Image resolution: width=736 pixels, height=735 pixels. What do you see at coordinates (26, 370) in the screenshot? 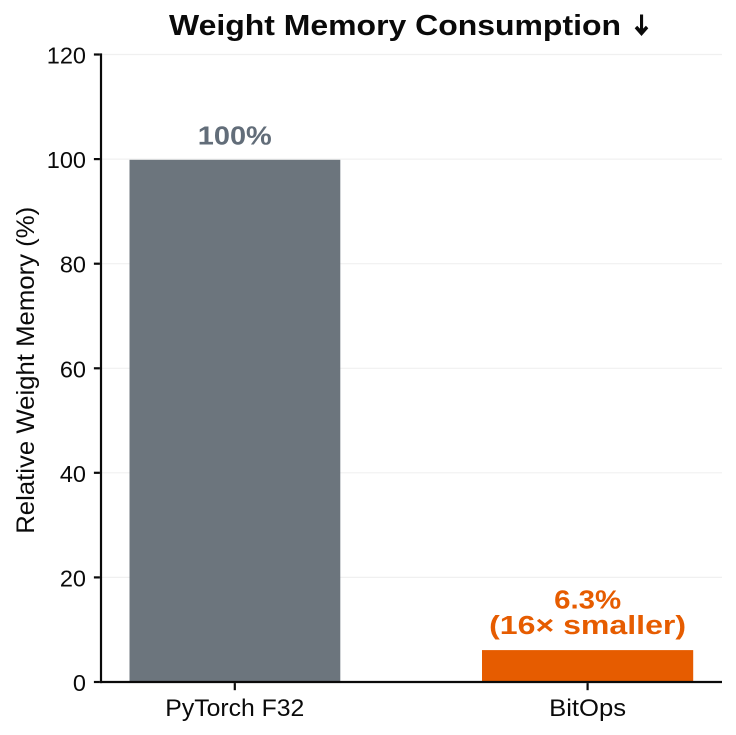
I see `svg-text: Relative Weight Memory (%)` at bounding box center [26, 370].